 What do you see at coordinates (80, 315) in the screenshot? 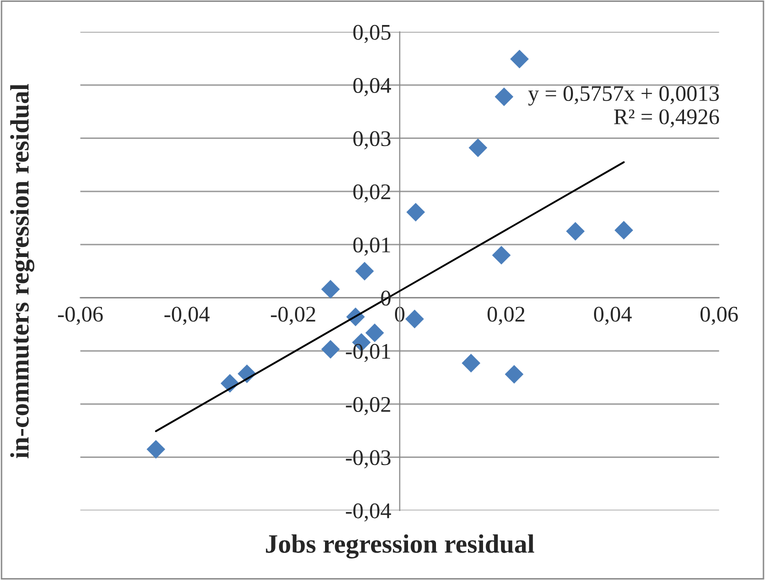
I see `x-tick-label: -0,06` at bounding box center [80, 315].